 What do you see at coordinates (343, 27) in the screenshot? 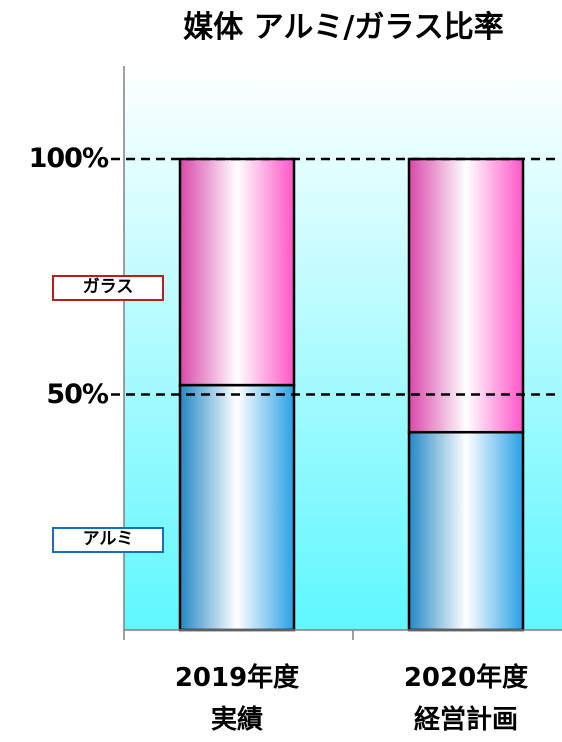
I see `chart-title: 媒体 アルミ/ガラス比率` at bounding box center [343, 27].